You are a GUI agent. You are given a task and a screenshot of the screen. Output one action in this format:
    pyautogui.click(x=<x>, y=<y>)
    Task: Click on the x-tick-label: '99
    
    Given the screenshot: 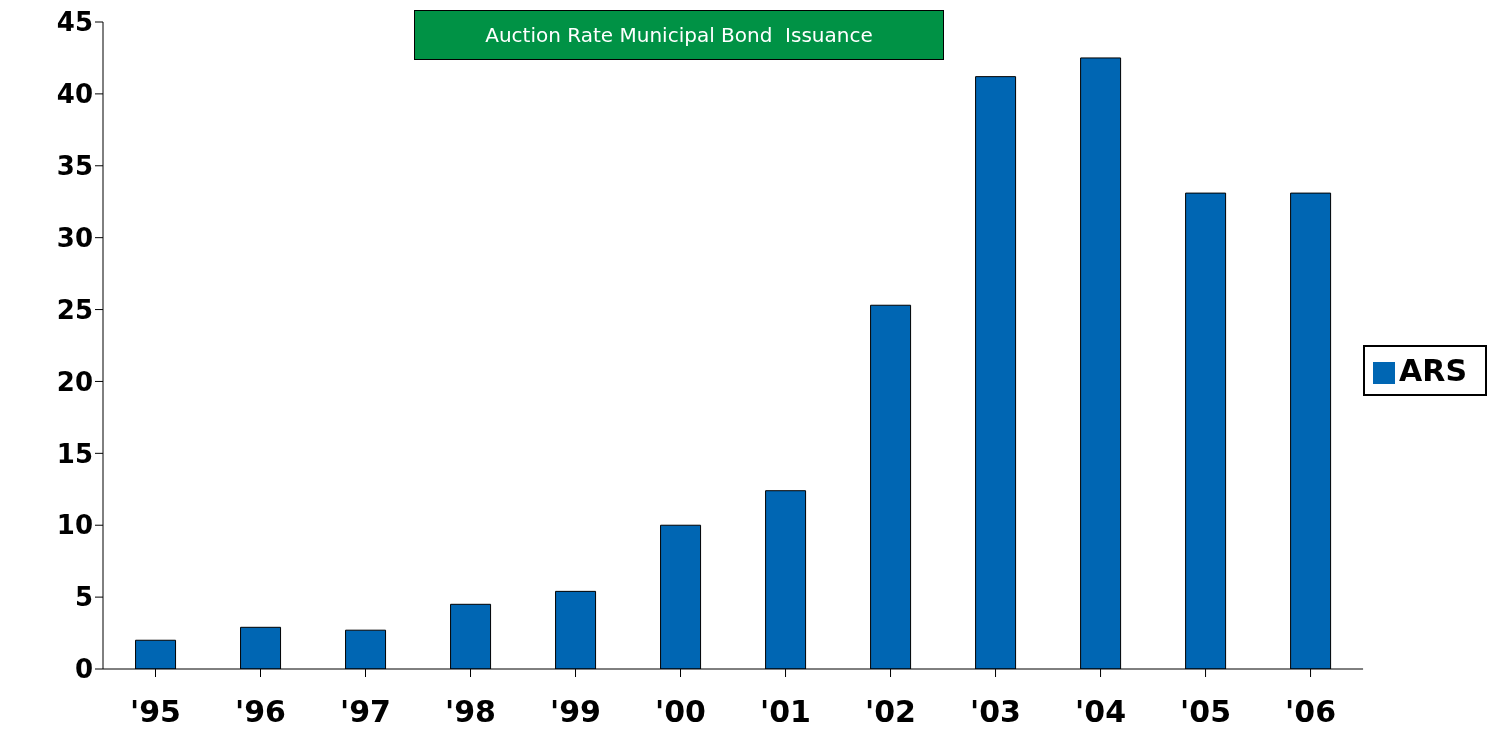 What is the action you would take?
    pyautogui.click(x=575, y=712)
    